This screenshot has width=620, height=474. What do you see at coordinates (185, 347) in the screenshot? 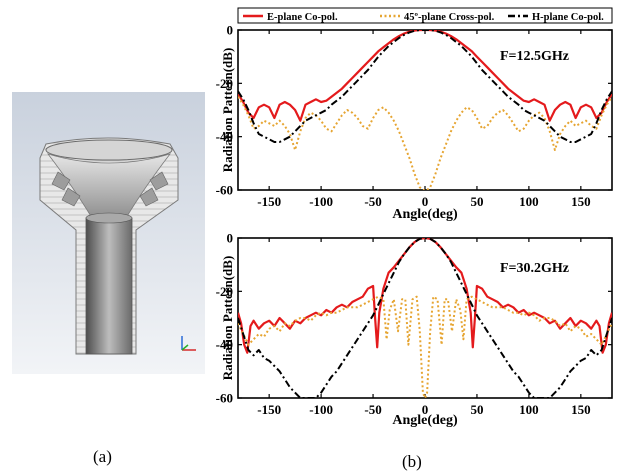
I see `axis-triad-y` at bounding box center [185, 347].